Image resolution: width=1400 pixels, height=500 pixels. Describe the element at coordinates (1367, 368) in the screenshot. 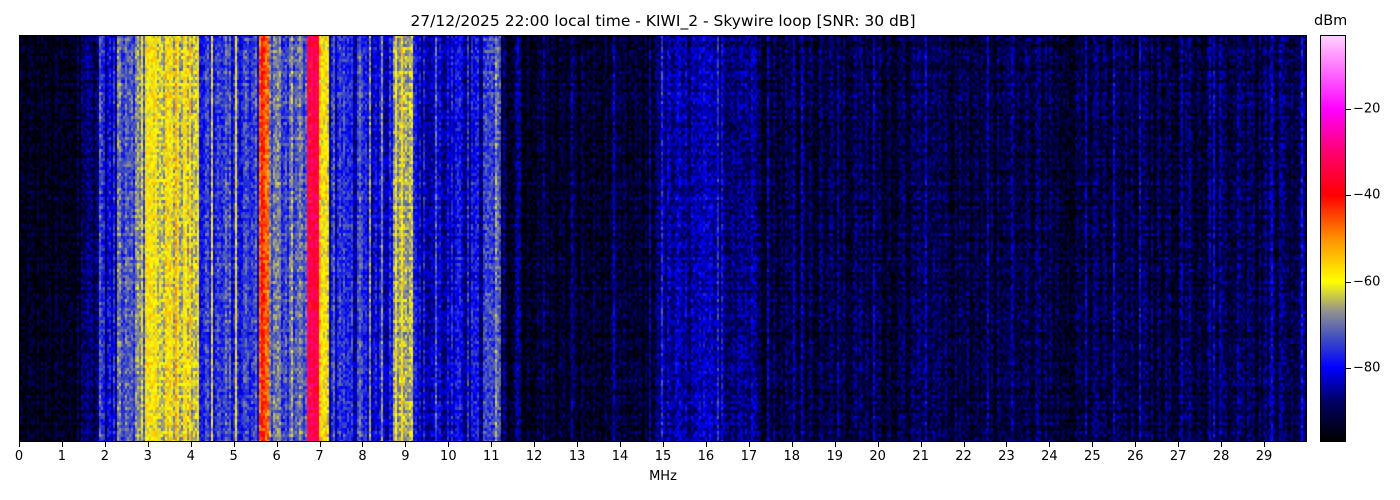

I see `colorbar-tick-label: −80` at that location.